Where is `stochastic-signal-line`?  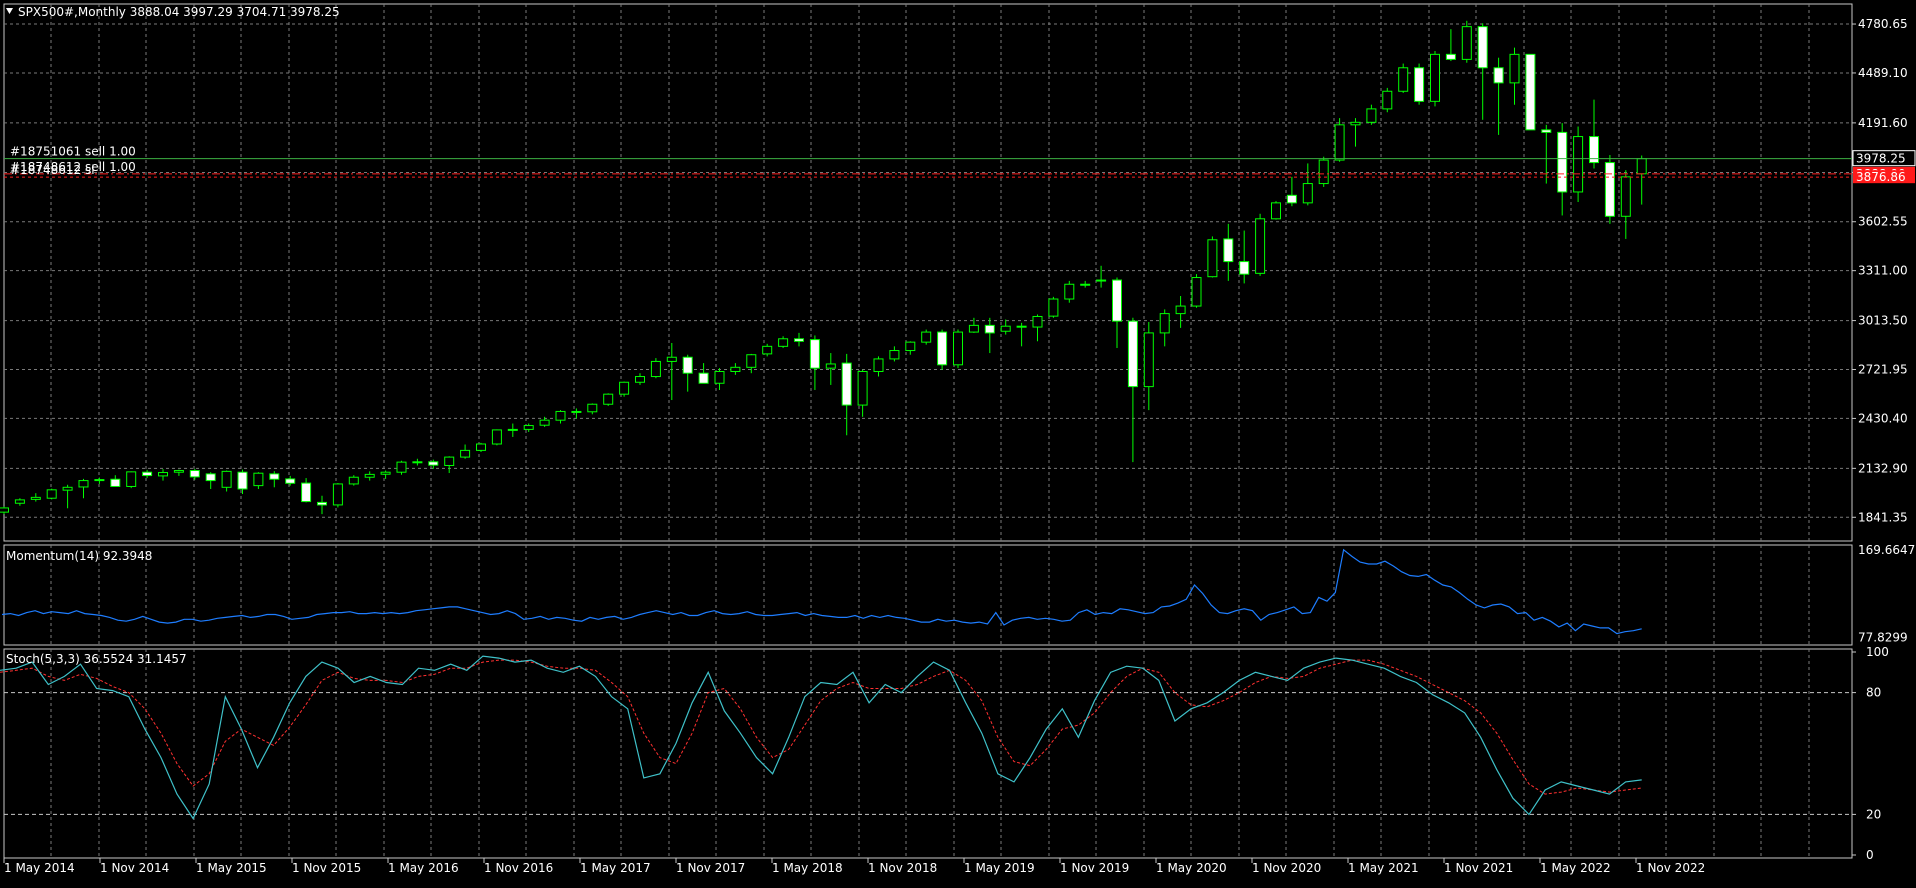
stochastic-signal-line is located at coordinates (821, 727).